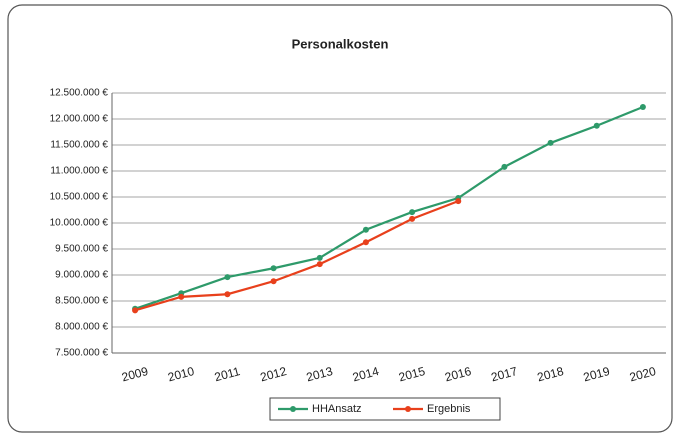 The height and width of the screenshot is (439, 680). Describe the element at coordinates (449, 409) in the screenshot. I see `legend-label: Ergebnis` at that location.